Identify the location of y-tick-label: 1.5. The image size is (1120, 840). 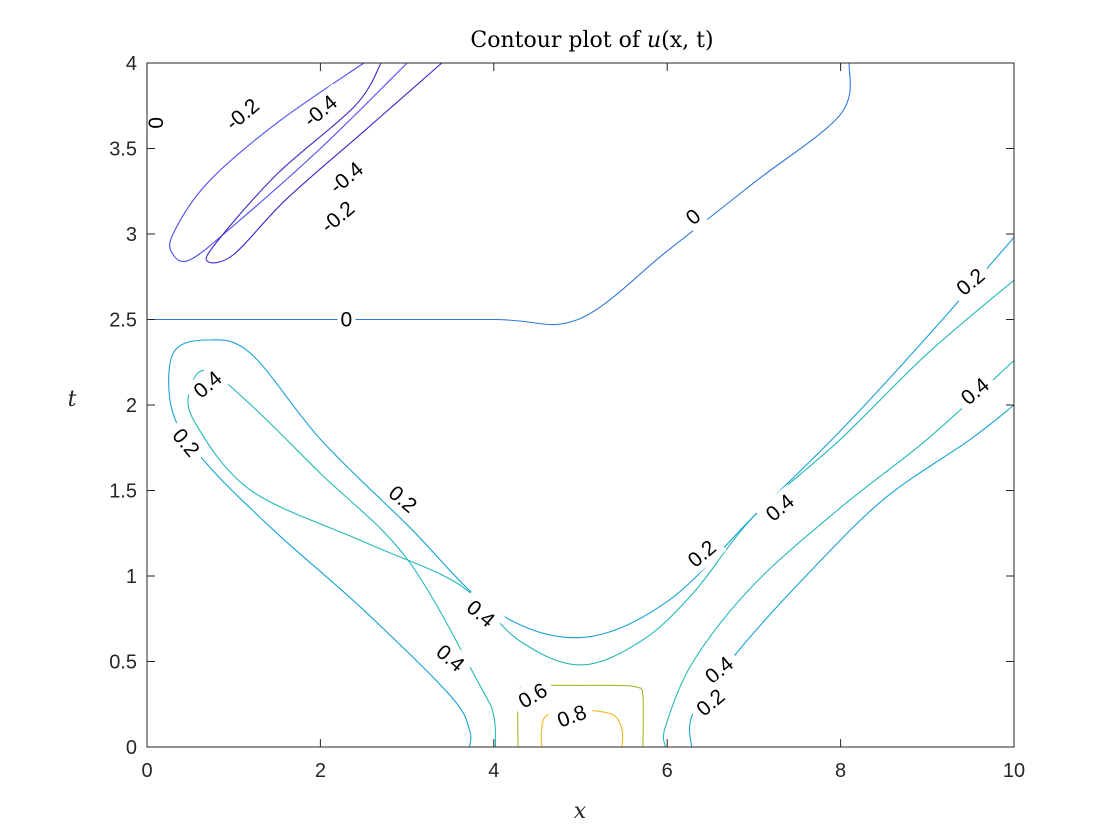
(123, 492).